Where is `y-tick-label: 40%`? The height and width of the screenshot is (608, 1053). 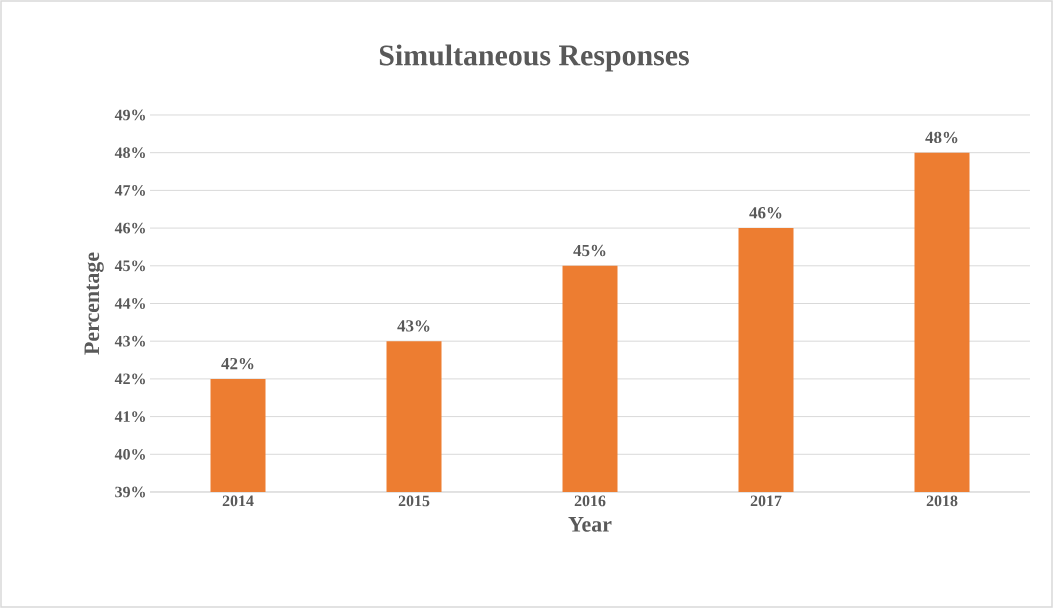
y-tick-label: 40% is located at coordinates (129, 454).